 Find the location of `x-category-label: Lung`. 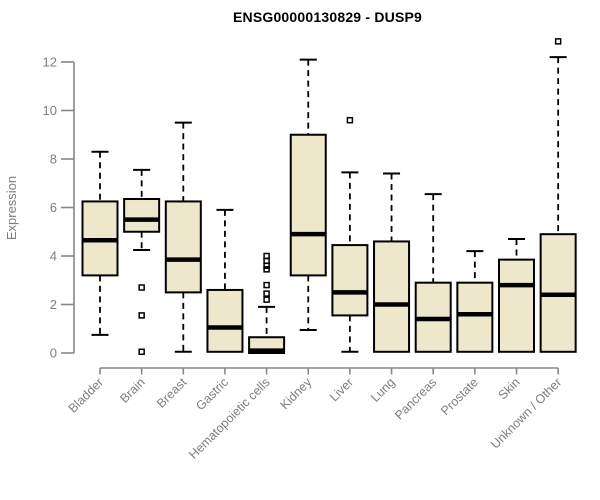

x-category-label: Lung is located at coordinates (383, 390).